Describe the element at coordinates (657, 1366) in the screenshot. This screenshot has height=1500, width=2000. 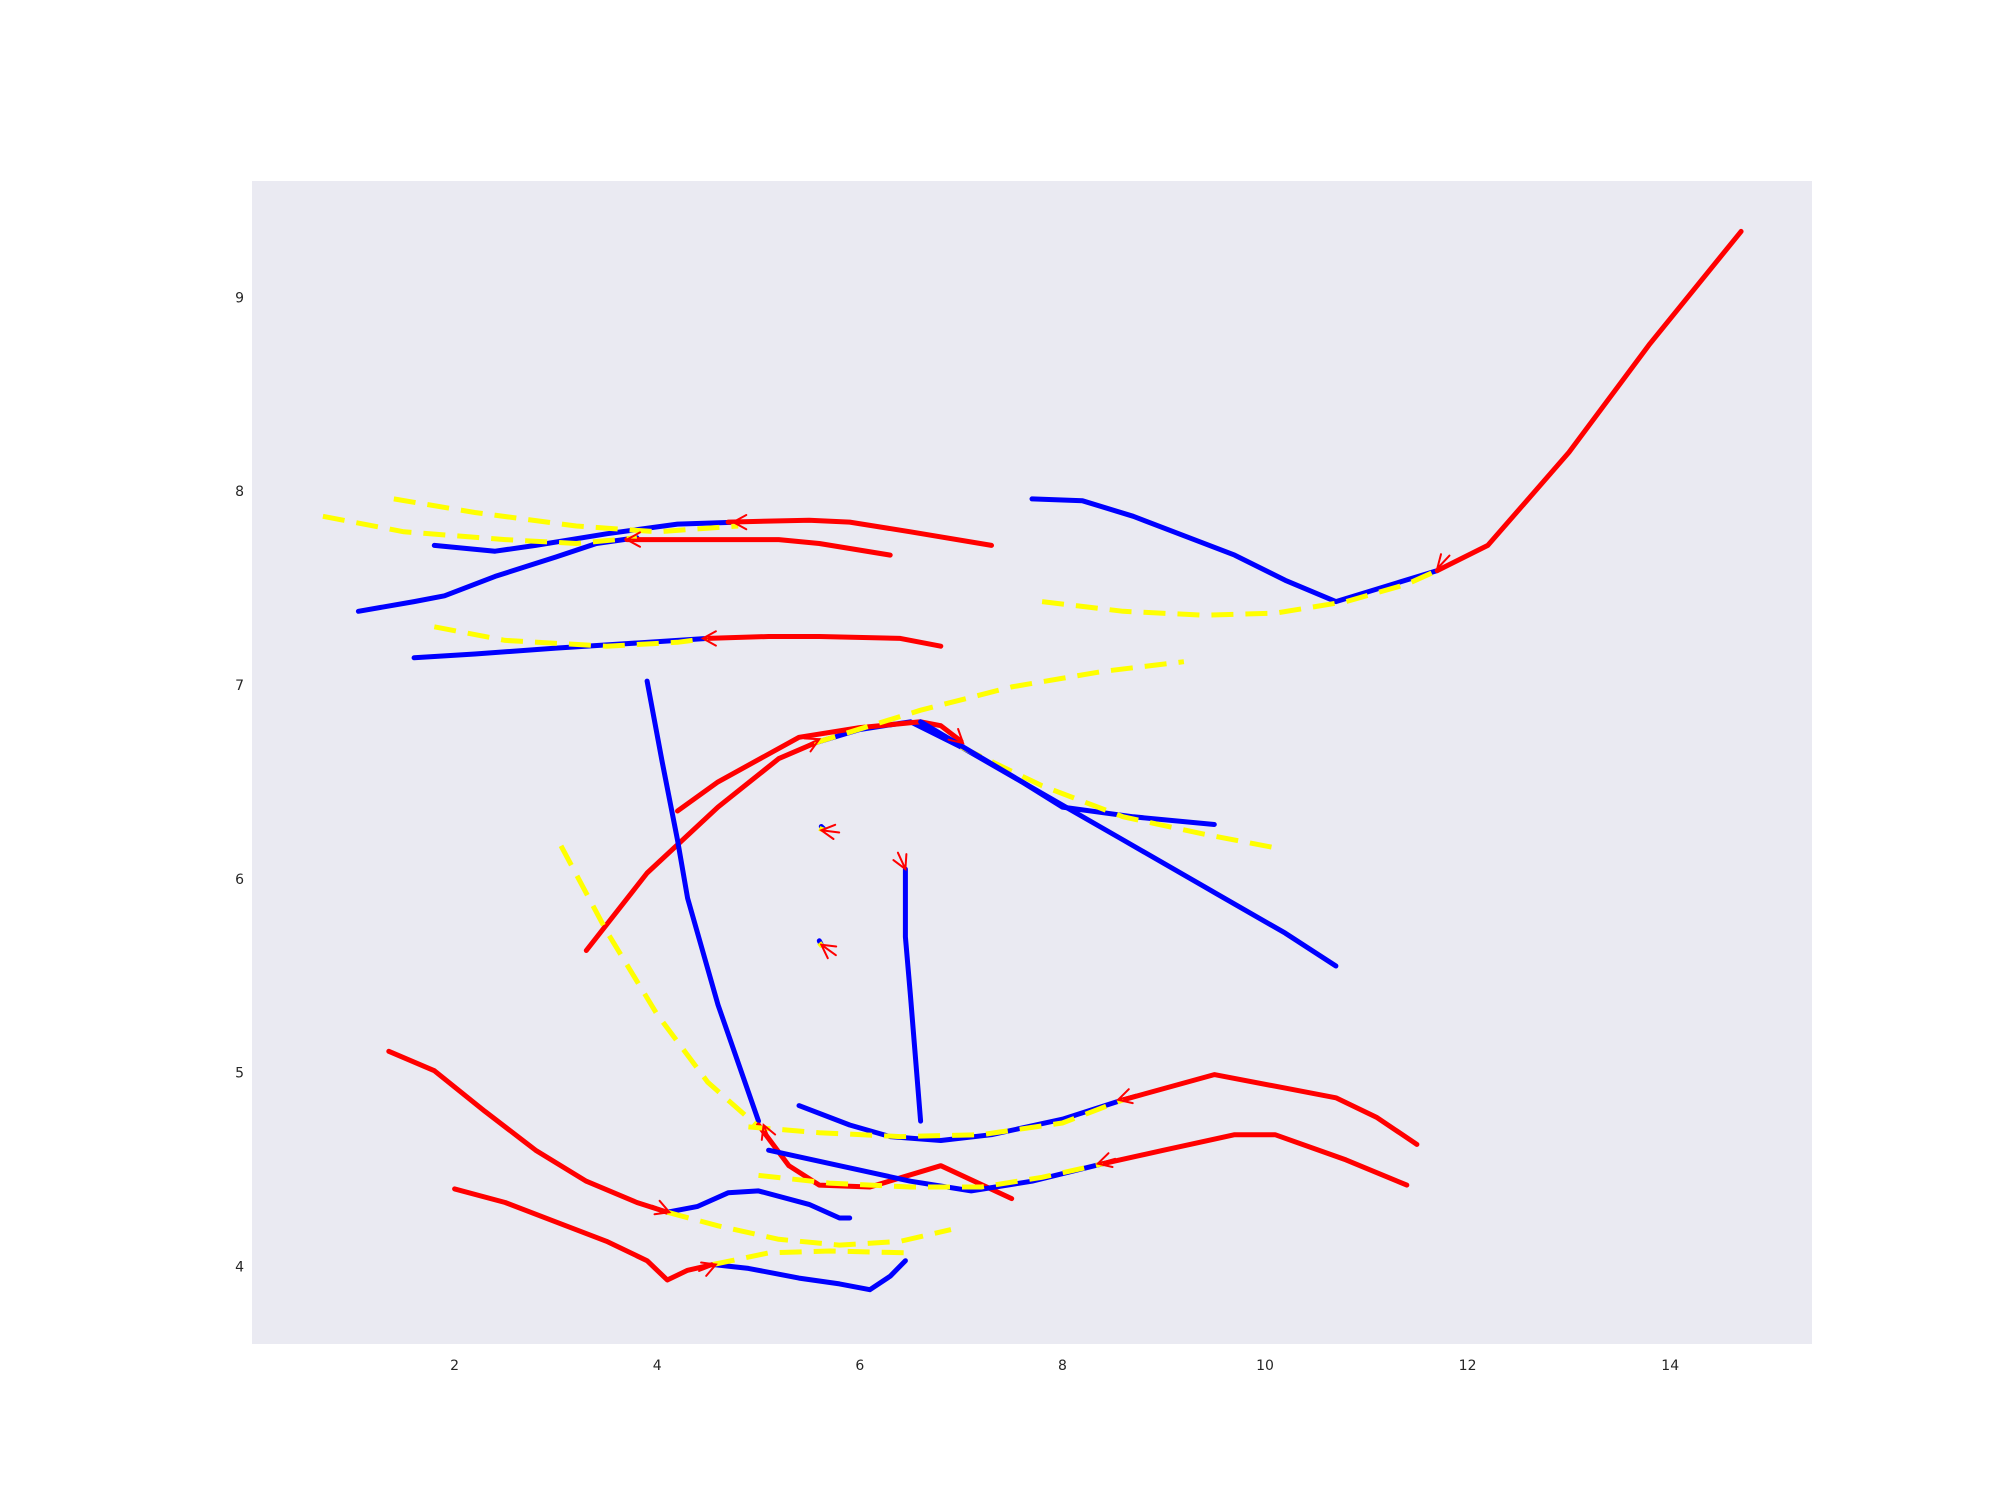
I see `x-tick-label: 4` at that location.